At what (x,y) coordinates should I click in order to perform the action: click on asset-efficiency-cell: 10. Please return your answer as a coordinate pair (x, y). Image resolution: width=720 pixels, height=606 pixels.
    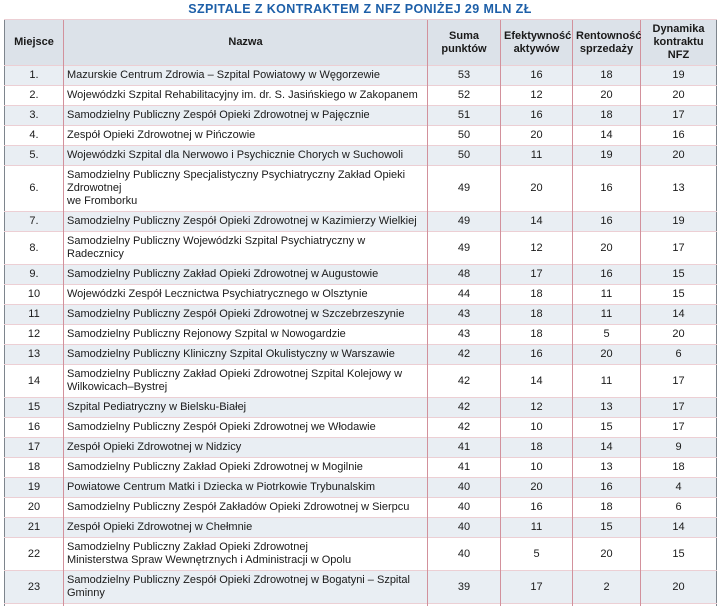
    Looking at the image, I should click on (536, 427).